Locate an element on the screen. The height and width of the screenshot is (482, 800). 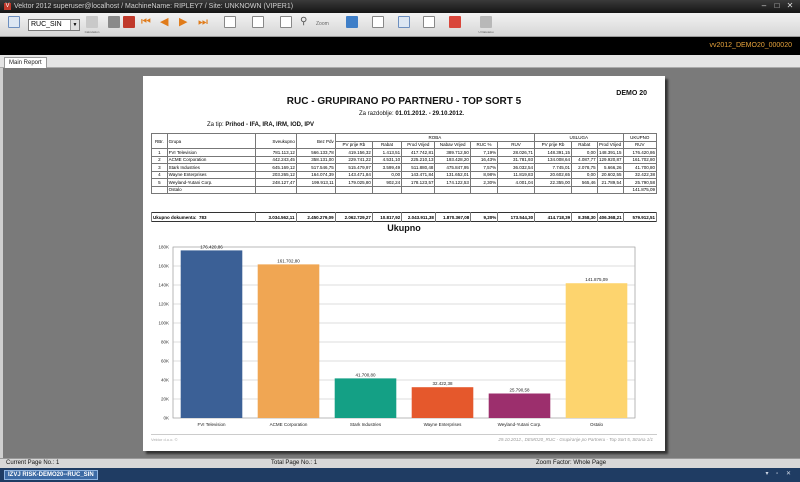
col-header-ruv: RUV is located at coordinates (516, 144).